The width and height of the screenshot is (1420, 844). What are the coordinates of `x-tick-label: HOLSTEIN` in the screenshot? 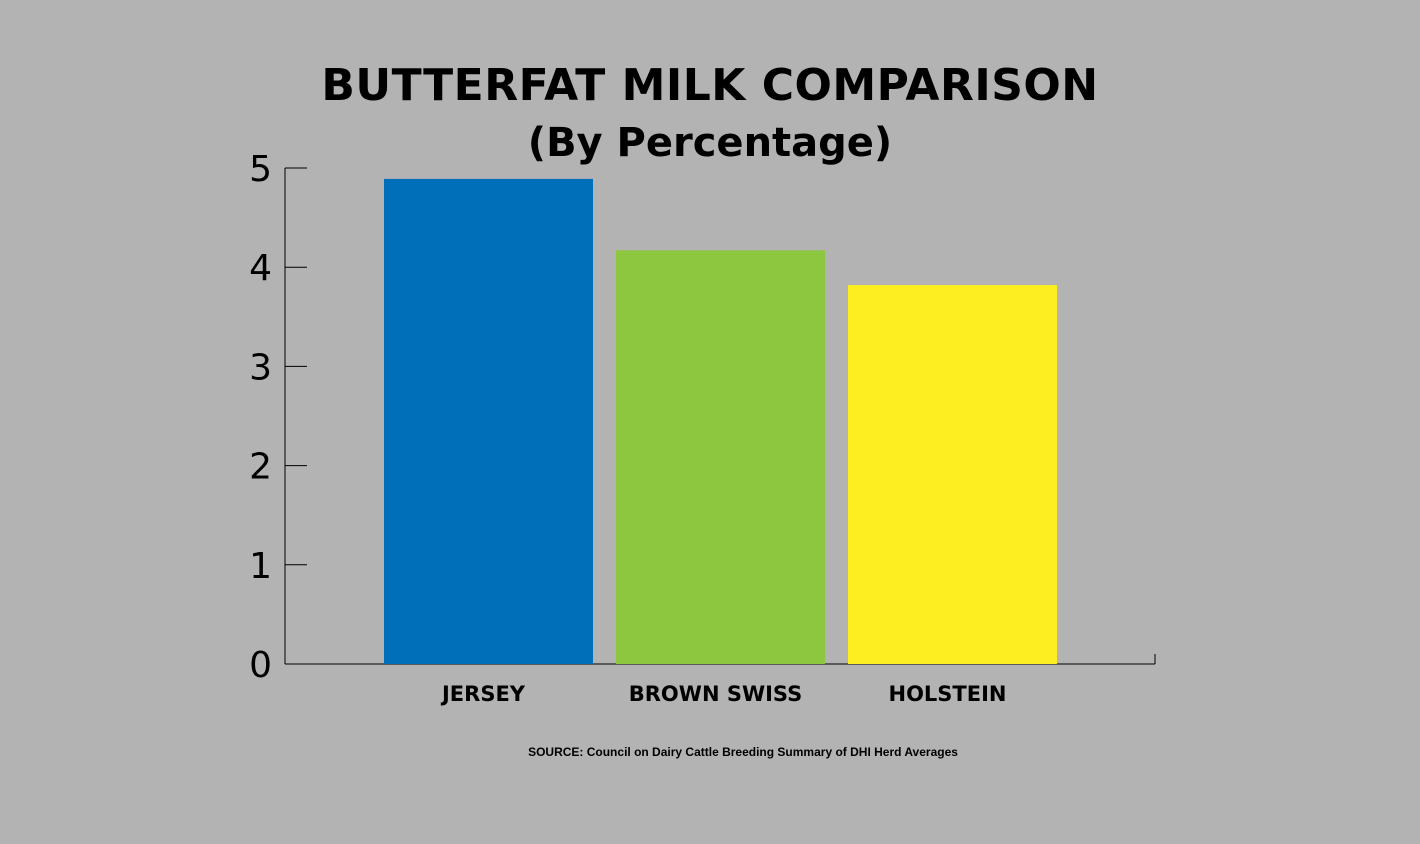 It's located at (948, 694).